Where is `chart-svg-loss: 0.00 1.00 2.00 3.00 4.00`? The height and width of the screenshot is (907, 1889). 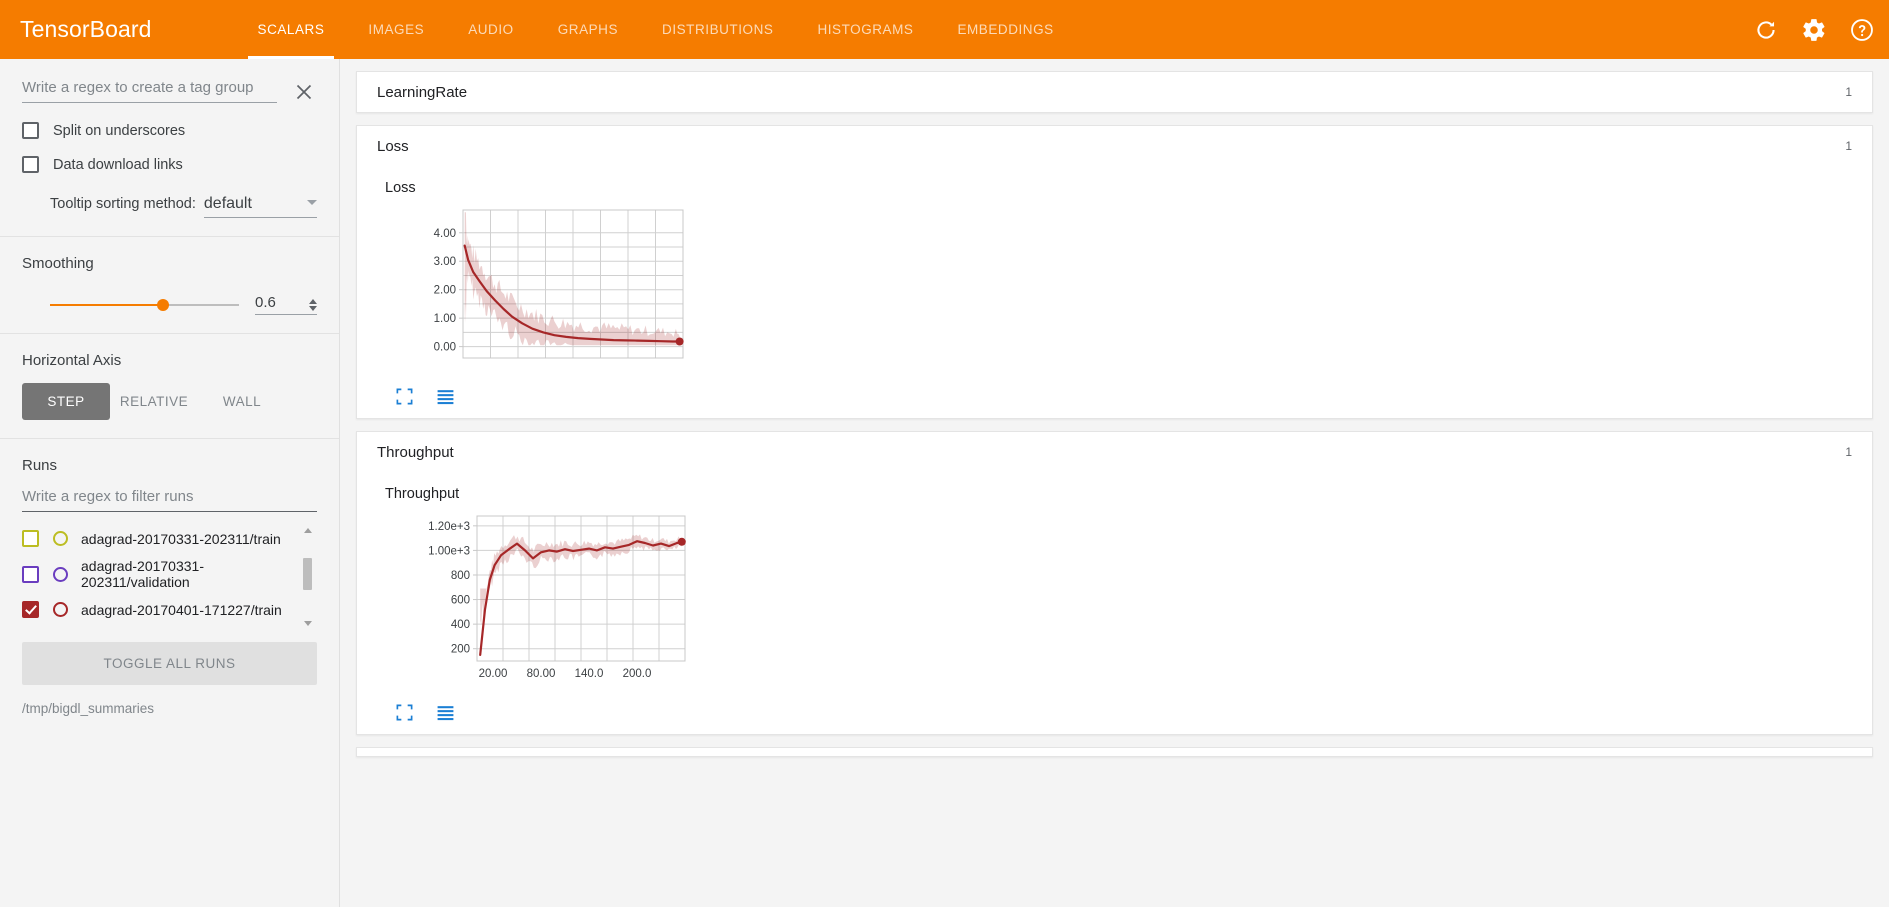
chart-svg-loss: 0.00 1.00 2.00 3.00 4.00 is located at coordinates (545, 287).